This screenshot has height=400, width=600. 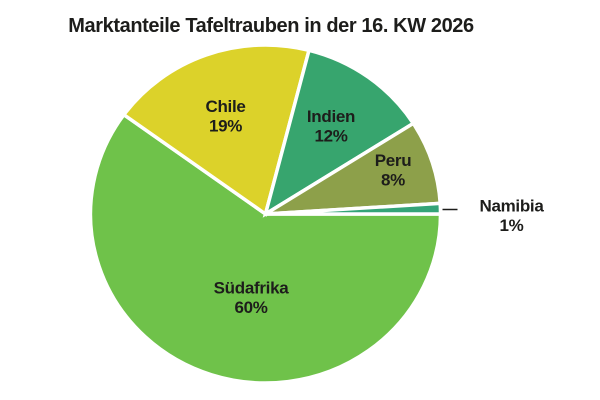 I want to click on slice-label-sudafrika: Südafrika 60%, so click(x=252, y=298).